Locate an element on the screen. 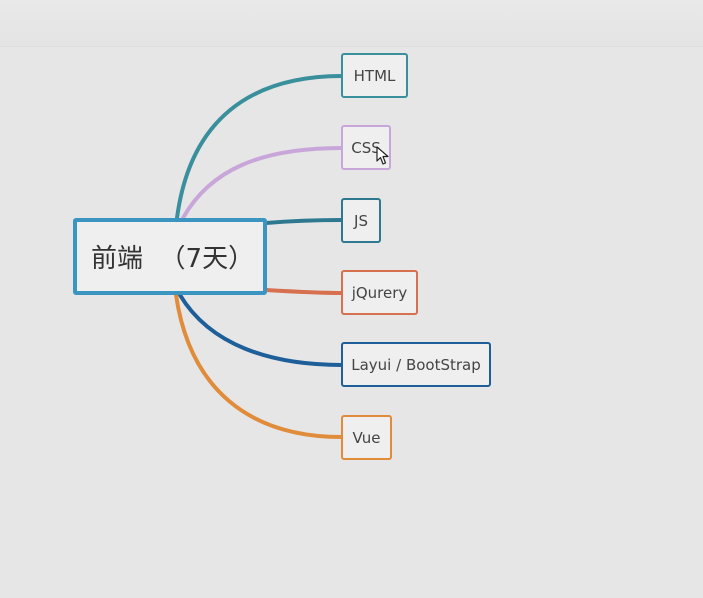 Image resolution: width=703 pixels, height=598 pixels. edge-layui-bootstrap is located at coordinates (261, 330).